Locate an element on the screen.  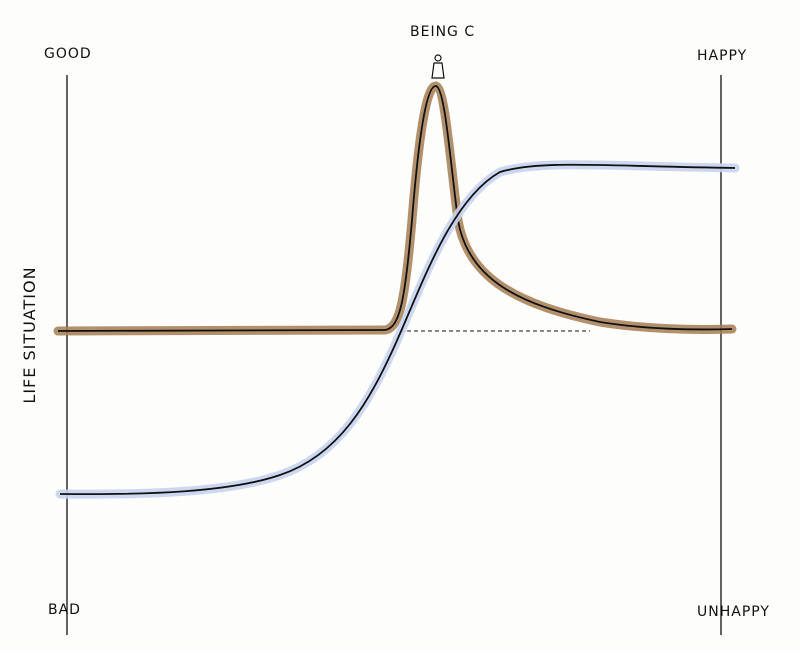
figure-icon is located at coordinates (438, 66).